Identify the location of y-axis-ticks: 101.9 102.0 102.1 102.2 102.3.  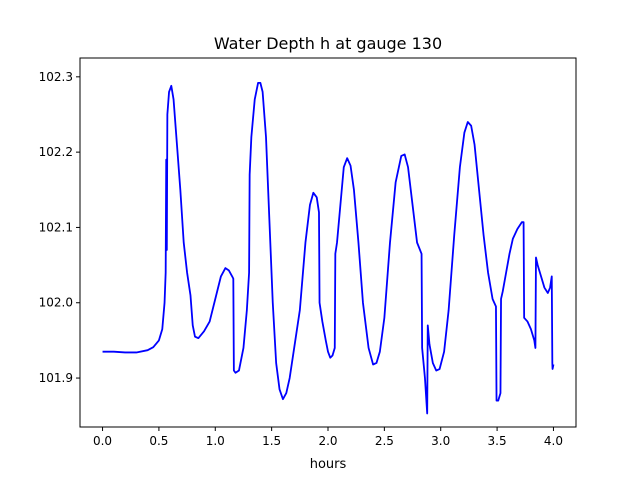
(59, 227).